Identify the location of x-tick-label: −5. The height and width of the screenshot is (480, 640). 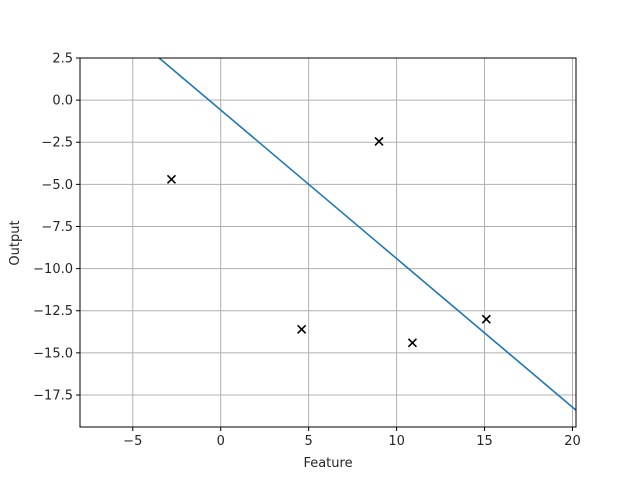
(132, 441).